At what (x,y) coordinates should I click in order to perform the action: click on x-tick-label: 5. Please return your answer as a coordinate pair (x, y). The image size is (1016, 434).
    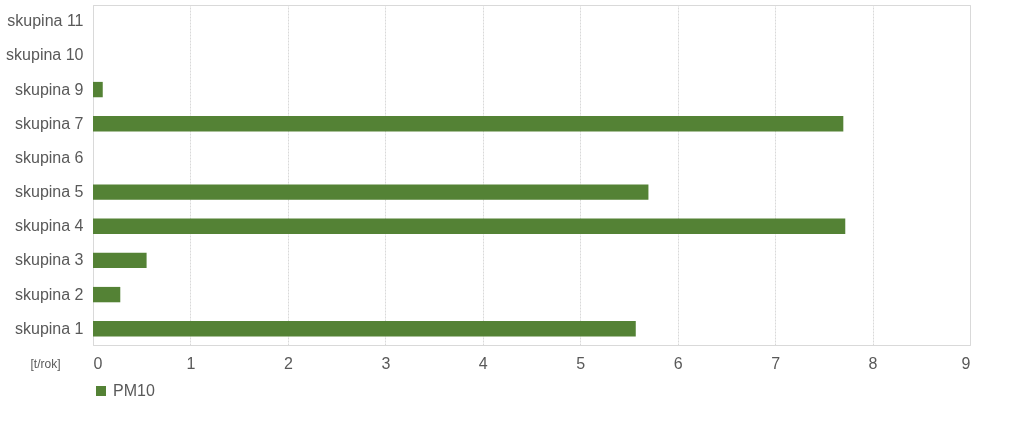
    Looking at the image, I should click on (581, 363).